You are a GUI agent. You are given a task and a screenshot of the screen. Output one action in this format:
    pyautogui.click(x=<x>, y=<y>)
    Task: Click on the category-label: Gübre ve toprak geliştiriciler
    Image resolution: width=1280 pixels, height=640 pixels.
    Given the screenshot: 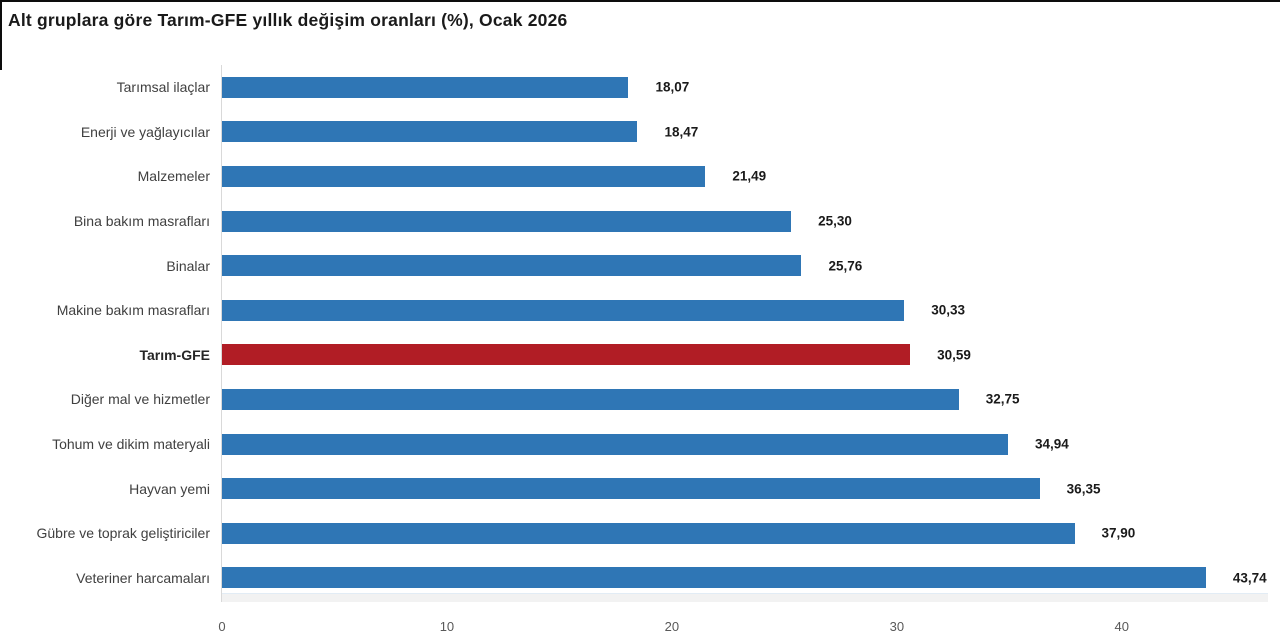 What is the action you would take?
    pyautogui.click(x=123, y=533)
    